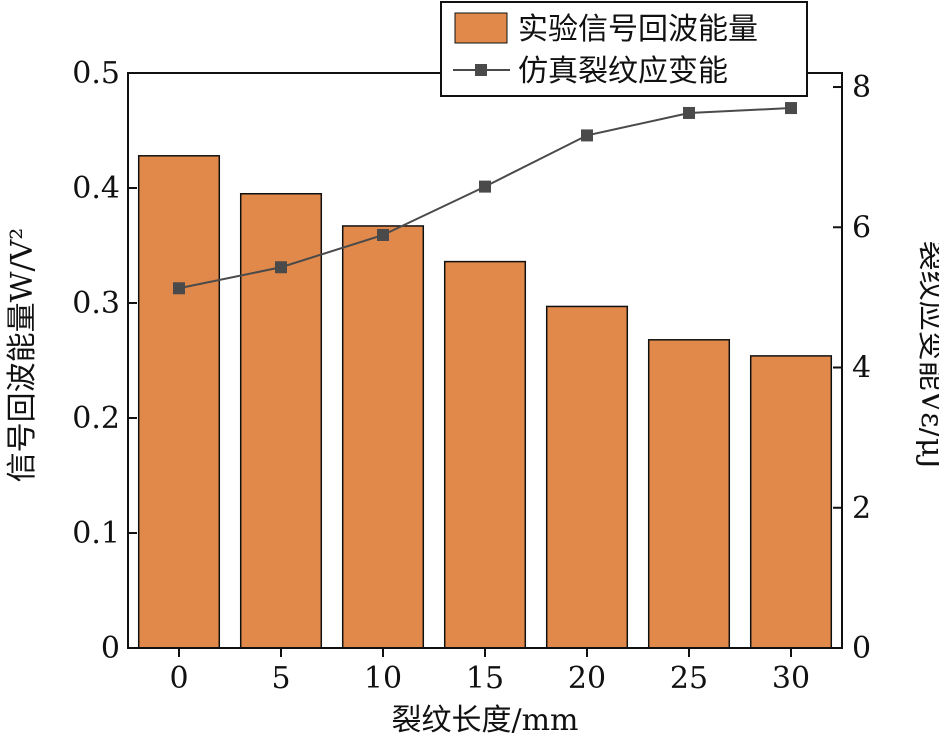  Describe the element at coordinates (96, 418) in the screenshot. I see `y-left-tick-label: 0.2` at that location.